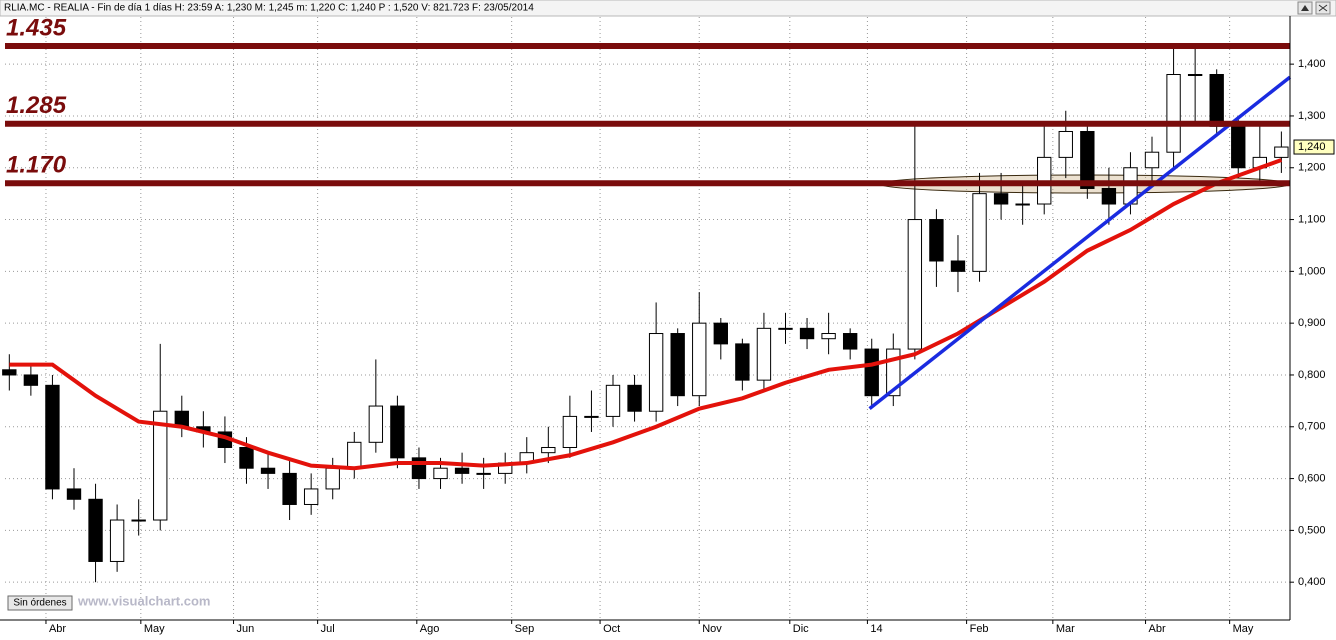 Image resolution: width=1336 pixels, height=640 pixels. Describe the element at coordinates (876, 629) in the screenshot. I see `x-tick-label: 14` at that location.